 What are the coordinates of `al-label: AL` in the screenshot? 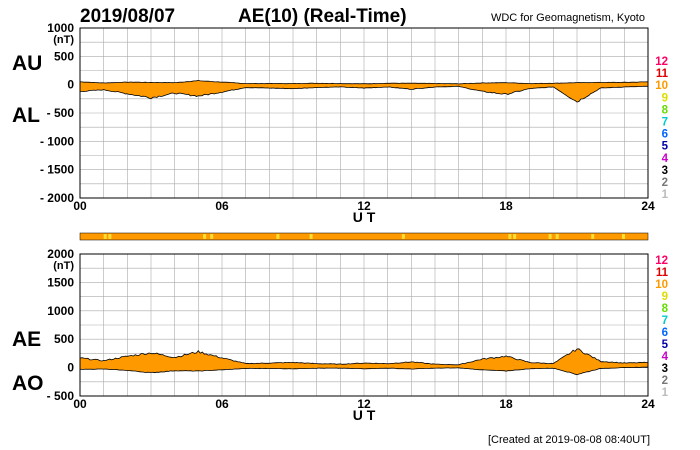 It's located at (26, 115).